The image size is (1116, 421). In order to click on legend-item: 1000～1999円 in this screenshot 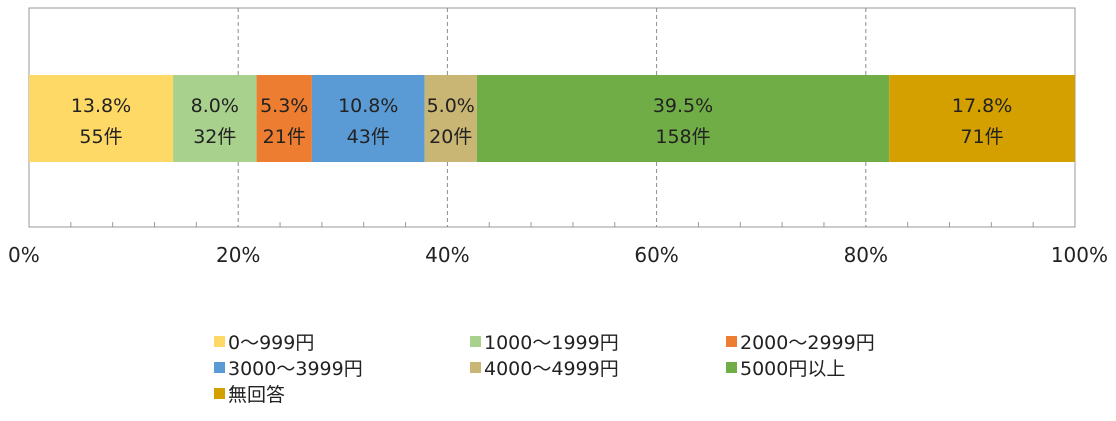, I will do `click(544, 343)`.